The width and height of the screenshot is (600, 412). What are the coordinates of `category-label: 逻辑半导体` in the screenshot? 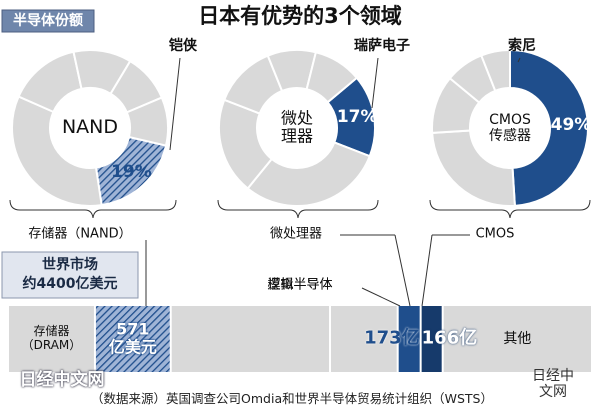 It's located at (300, 285).